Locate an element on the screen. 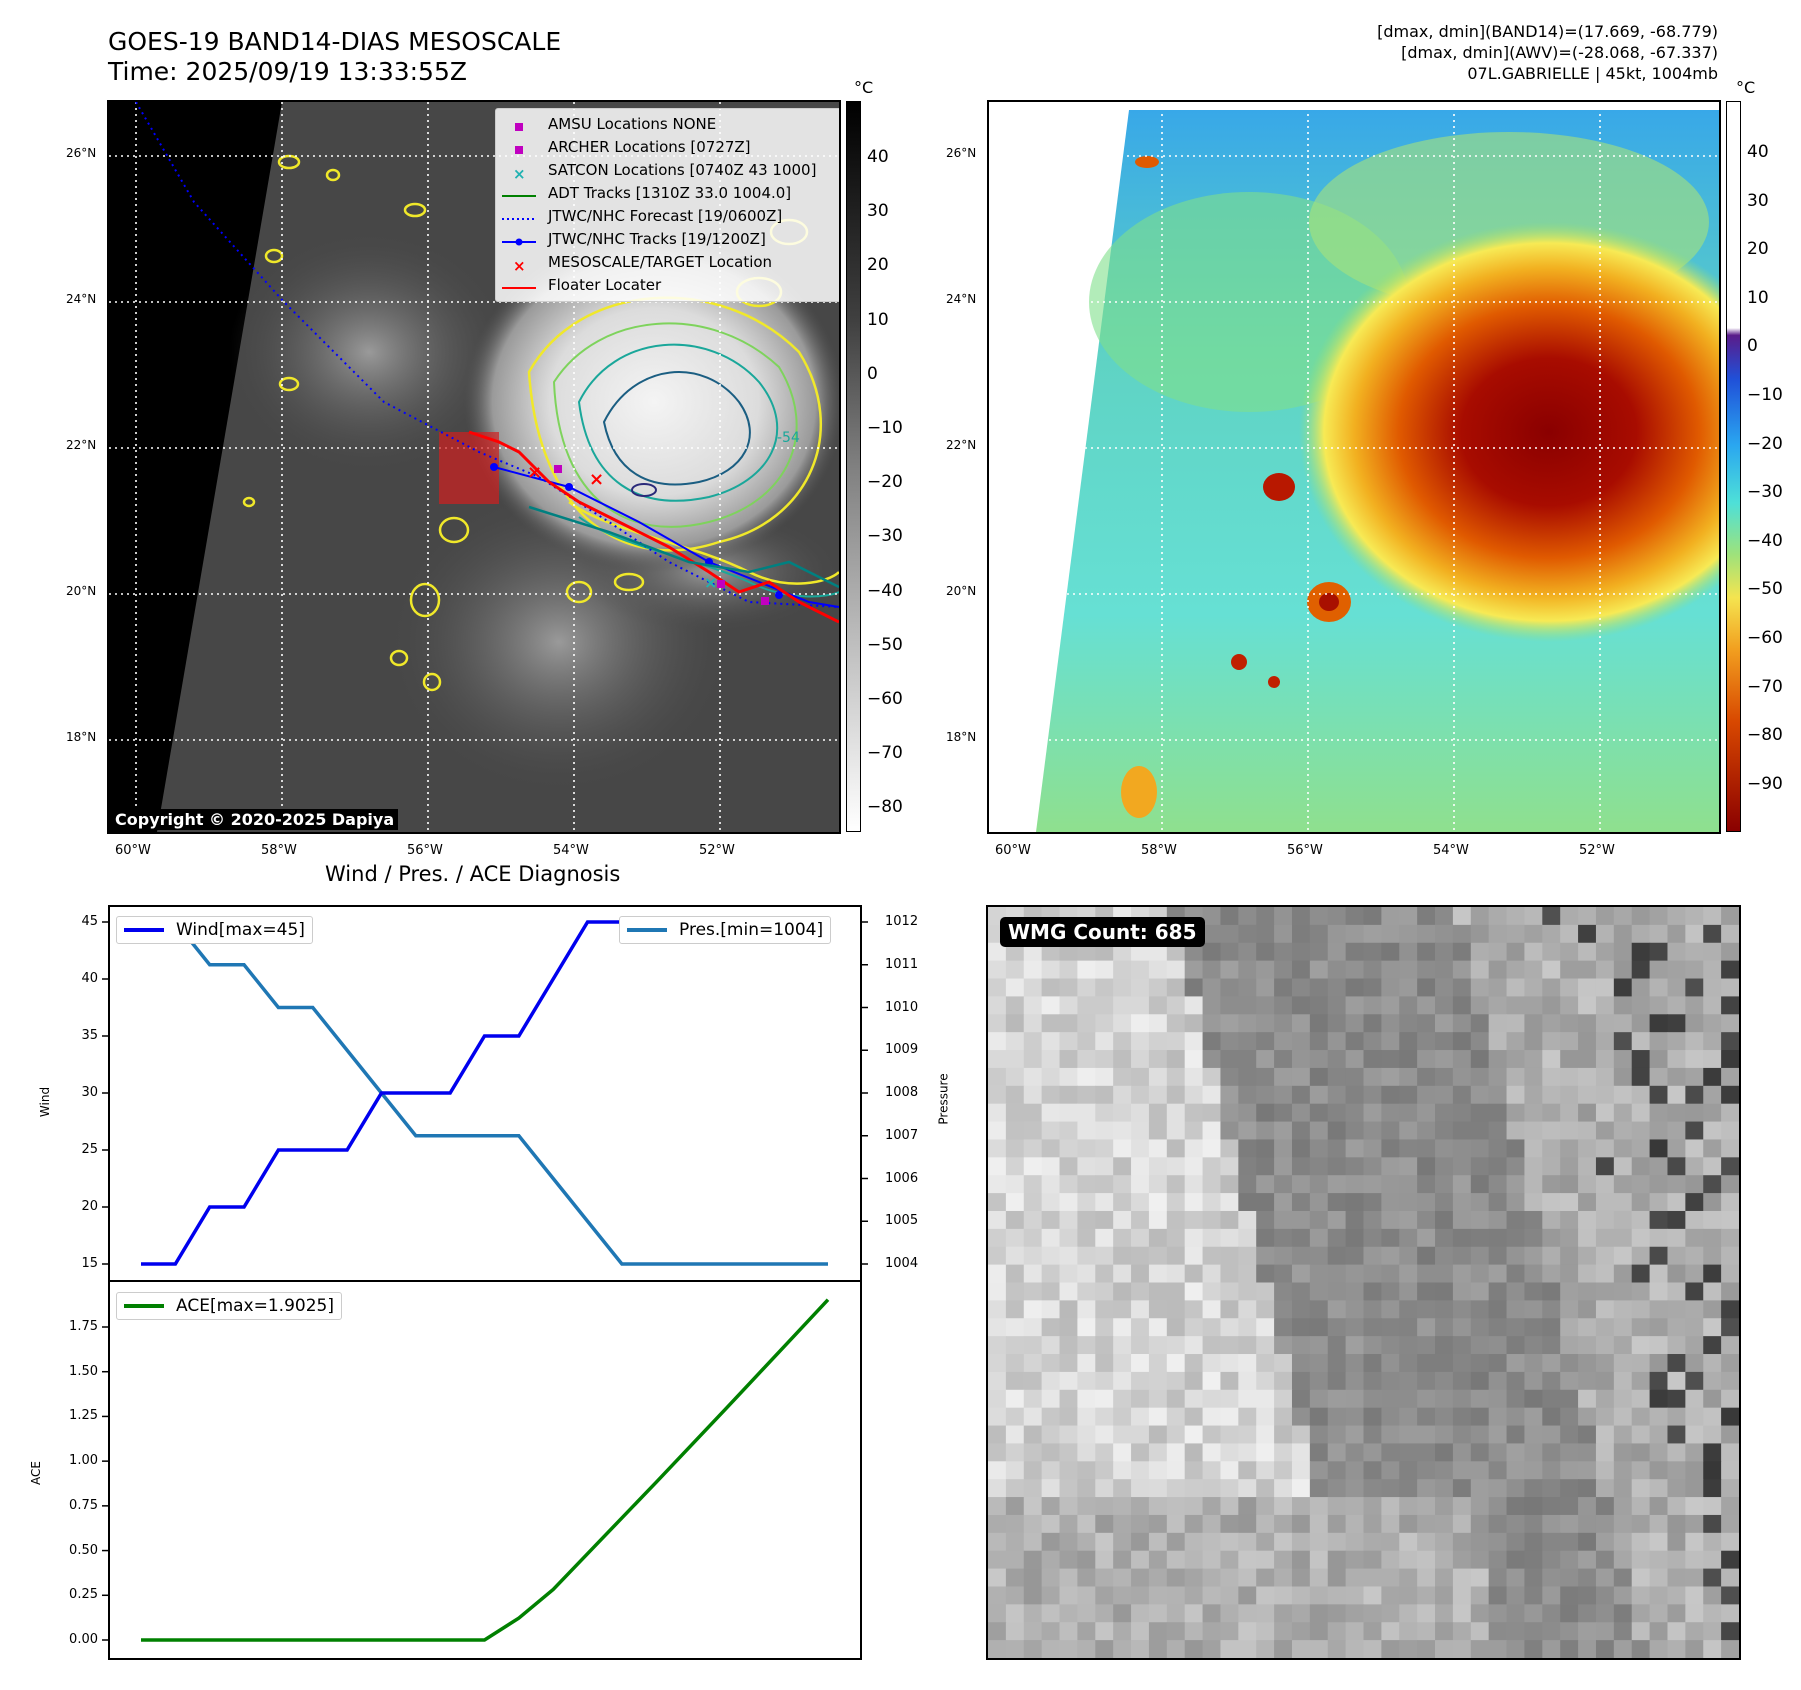 The image size is (1801, 1690). axis-tick-label: 0.75 is located at coordinates (83, 1505).